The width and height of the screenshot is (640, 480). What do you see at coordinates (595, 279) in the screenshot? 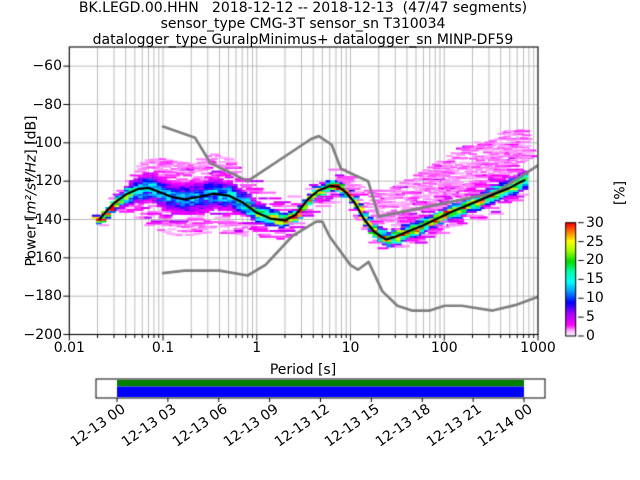
I see `colorbar-tick-label: 15` at bounding box center [595, 279].